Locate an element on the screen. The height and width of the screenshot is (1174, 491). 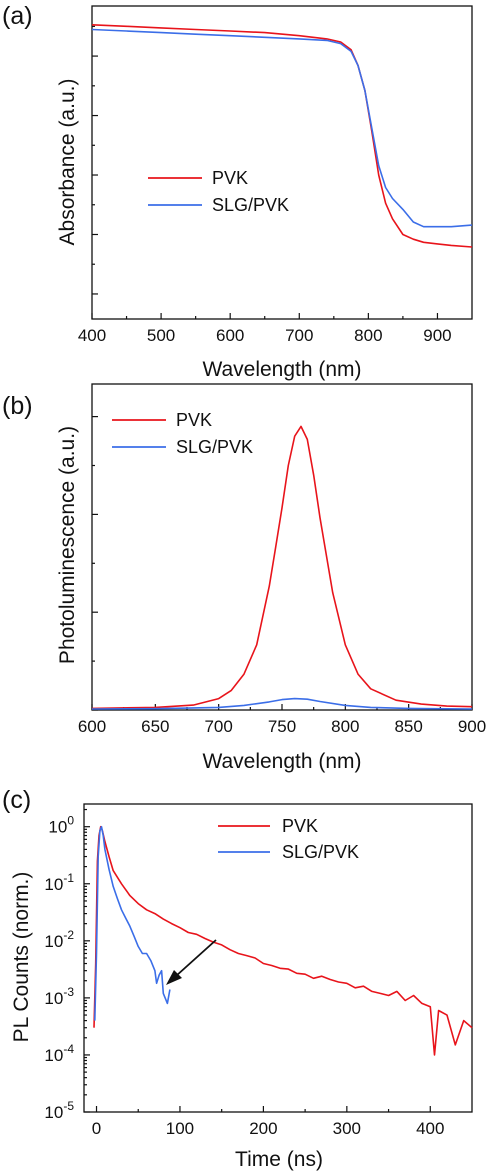
panel-b-legend-label-slg-pvk: SLG/PVK is located at coordinates (214, 447).